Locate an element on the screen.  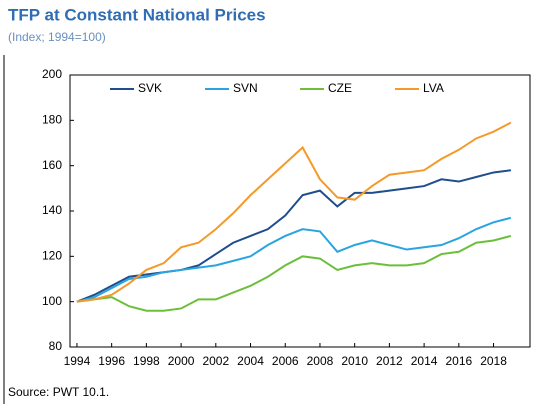
x-tick-label: 2000 is located at coordinates (181, 361).